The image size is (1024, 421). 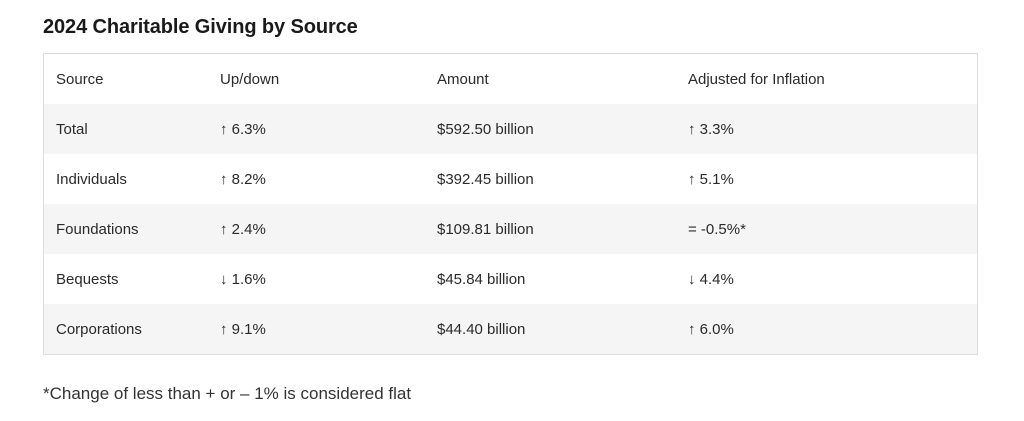 What do you see at coordinates (72, 129) in the screenshot?
I see `cell-source: Total` at bounding box center [72, 129].